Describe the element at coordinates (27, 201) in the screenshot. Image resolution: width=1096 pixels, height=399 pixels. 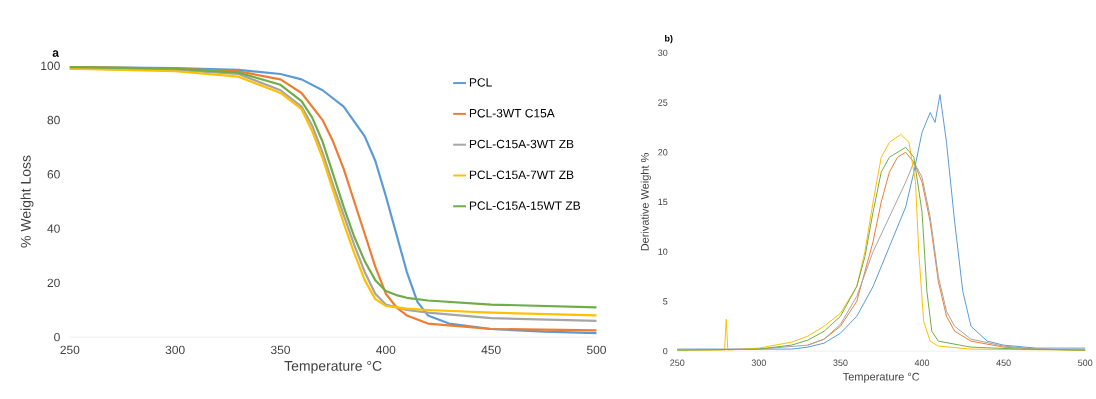
I see `y-axis-title: % Weight Loss` at that location.